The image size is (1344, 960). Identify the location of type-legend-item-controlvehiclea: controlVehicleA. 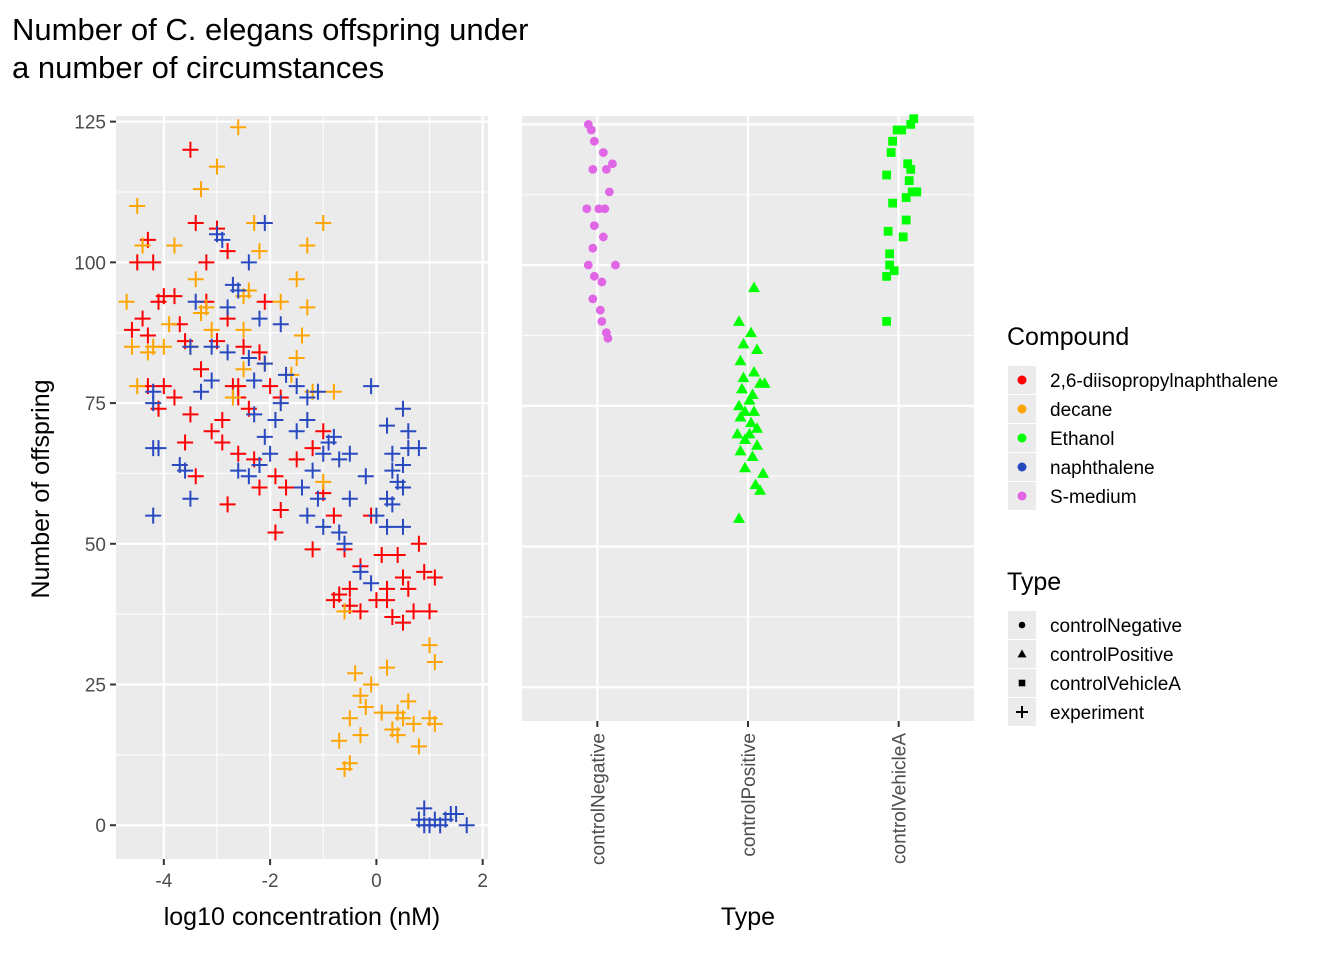
(1094, 683).